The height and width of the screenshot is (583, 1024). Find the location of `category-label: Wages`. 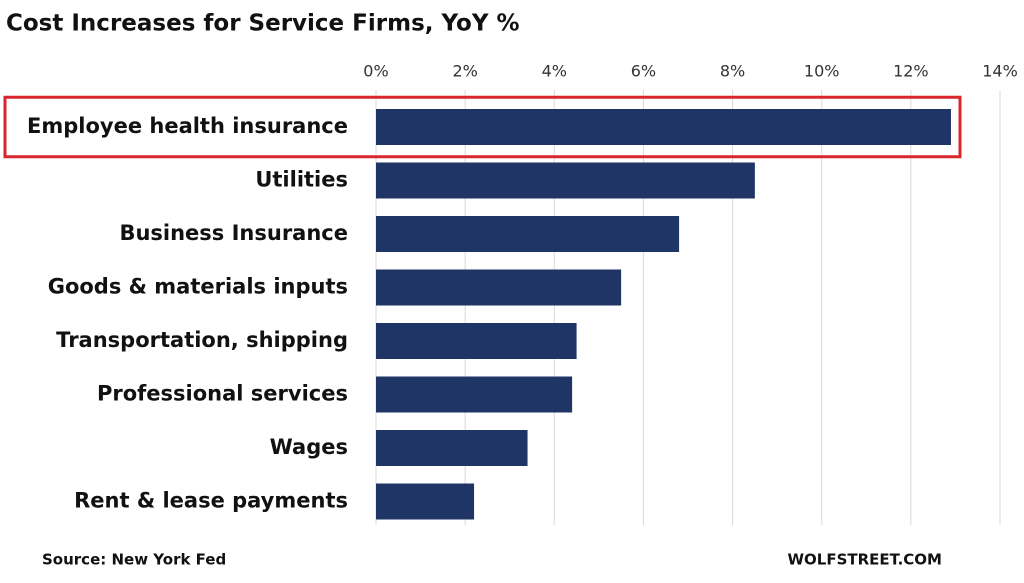

category-label: Wages is located at coordinates (309, 447).